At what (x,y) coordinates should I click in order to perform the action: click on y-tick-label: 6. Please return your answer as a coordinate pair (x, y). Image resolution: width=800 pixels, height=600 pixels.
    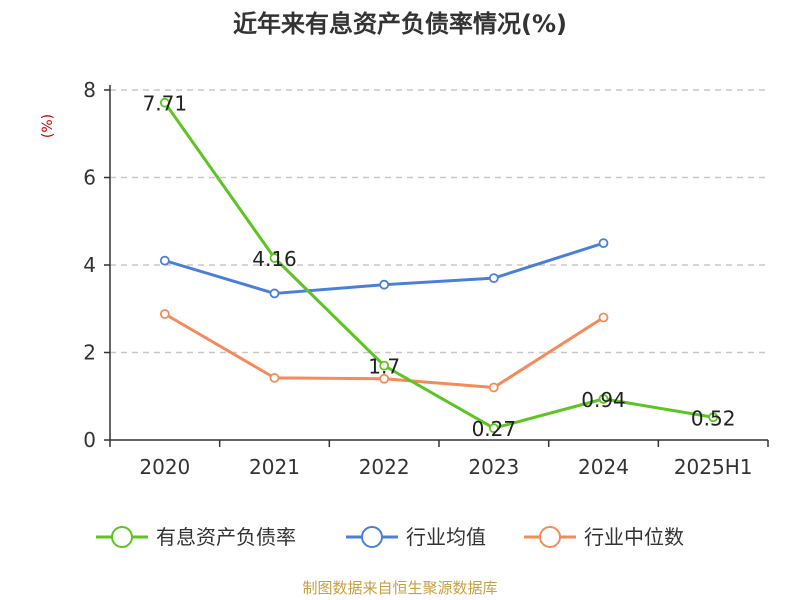
    Looking at the image, I should click on (89, 178).